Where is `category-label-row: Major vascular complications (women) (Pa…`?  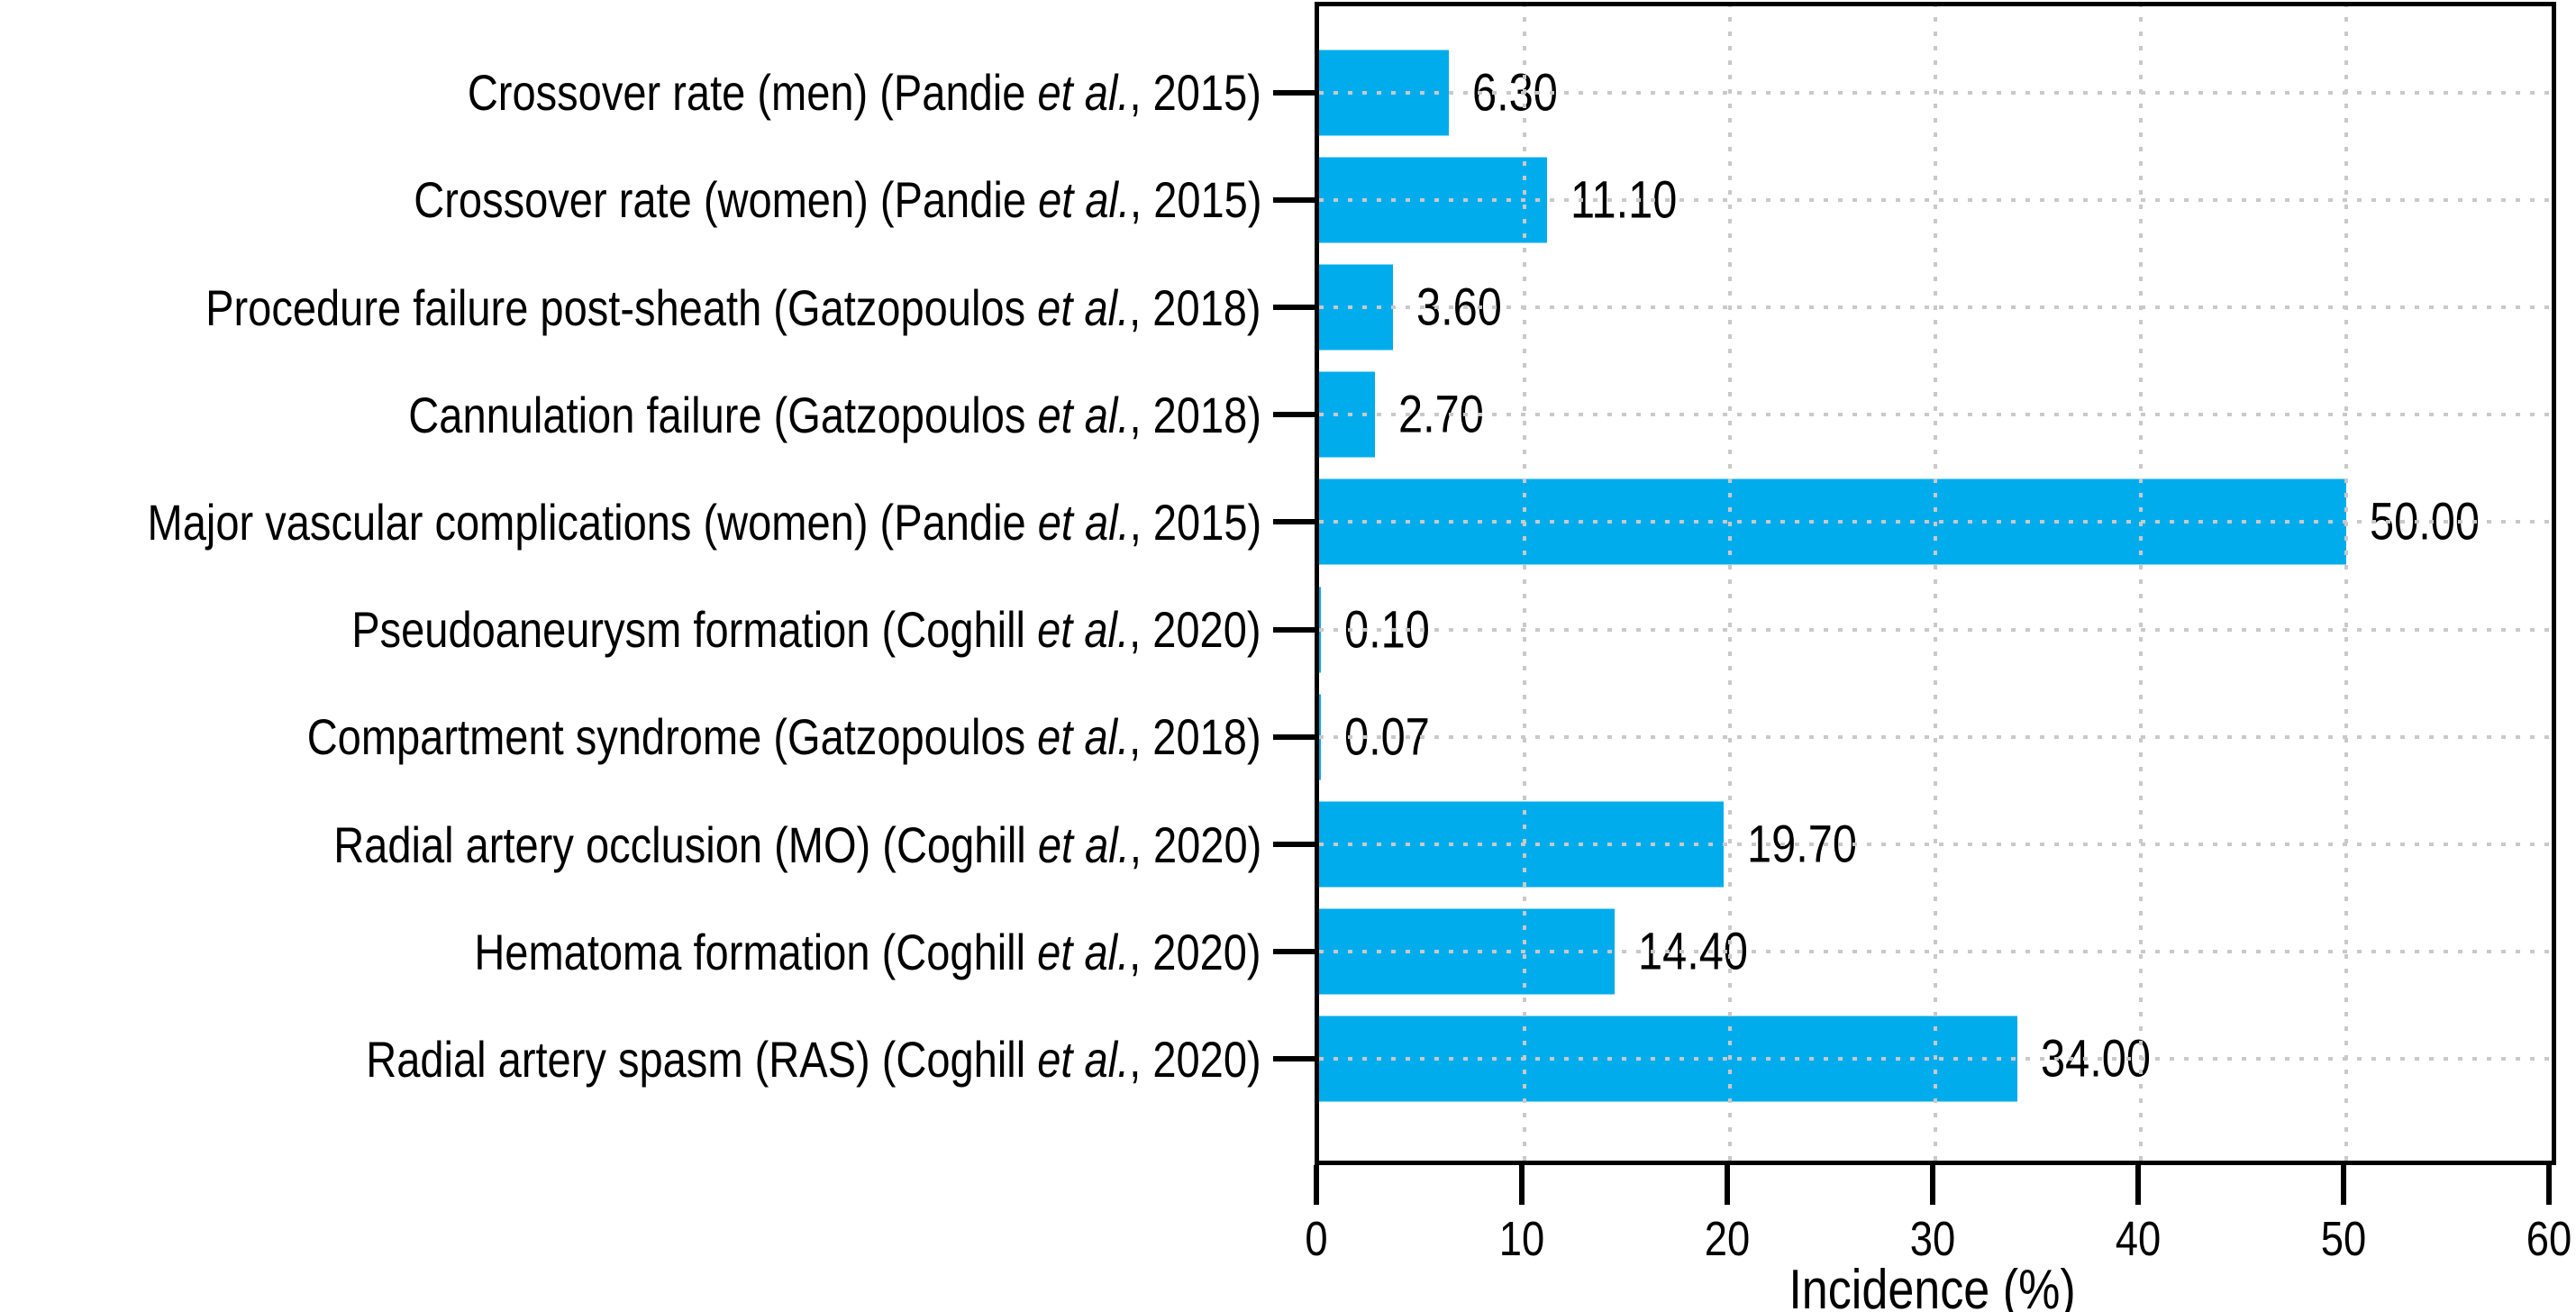 category-label-row: Major vascular complications (women) (Pa… is located at coordinates (632, 522).